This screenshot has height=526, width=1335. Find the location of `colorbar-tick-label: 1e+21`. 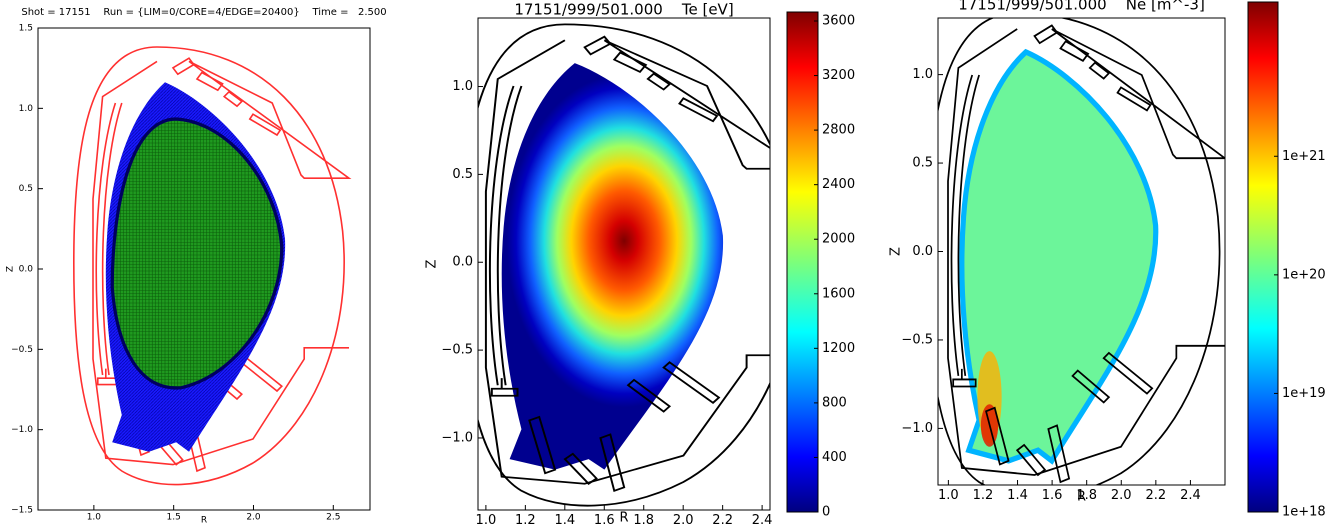

colorbar-tick-label: 1e+21 is located at coordinates (1304, 156).